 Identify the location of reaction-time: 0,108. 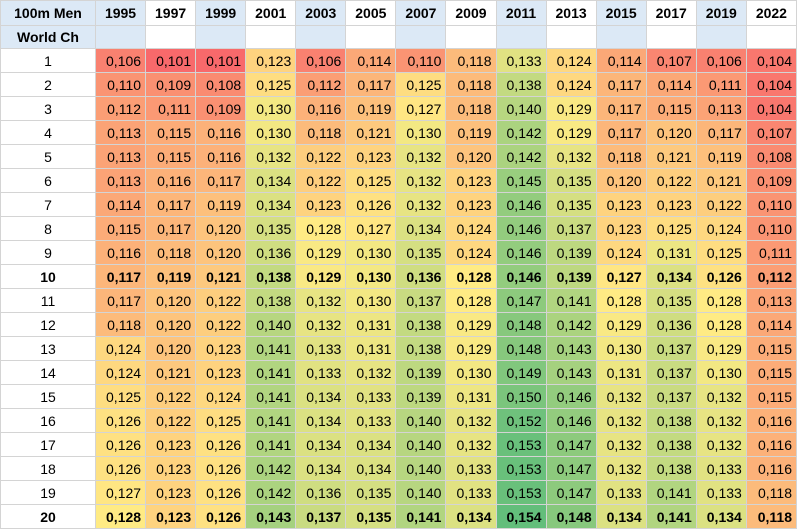
(771, 156).